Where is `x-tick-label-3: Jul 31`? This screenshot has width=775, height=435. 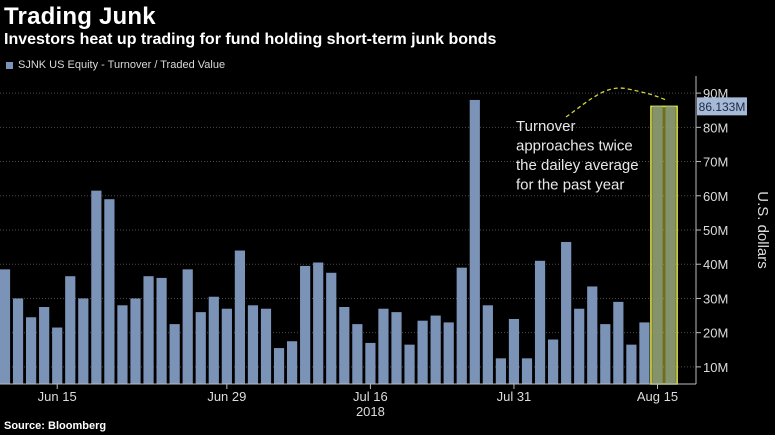
x-tick-label-3: Jul 31 is located at coordinates (514, 396).